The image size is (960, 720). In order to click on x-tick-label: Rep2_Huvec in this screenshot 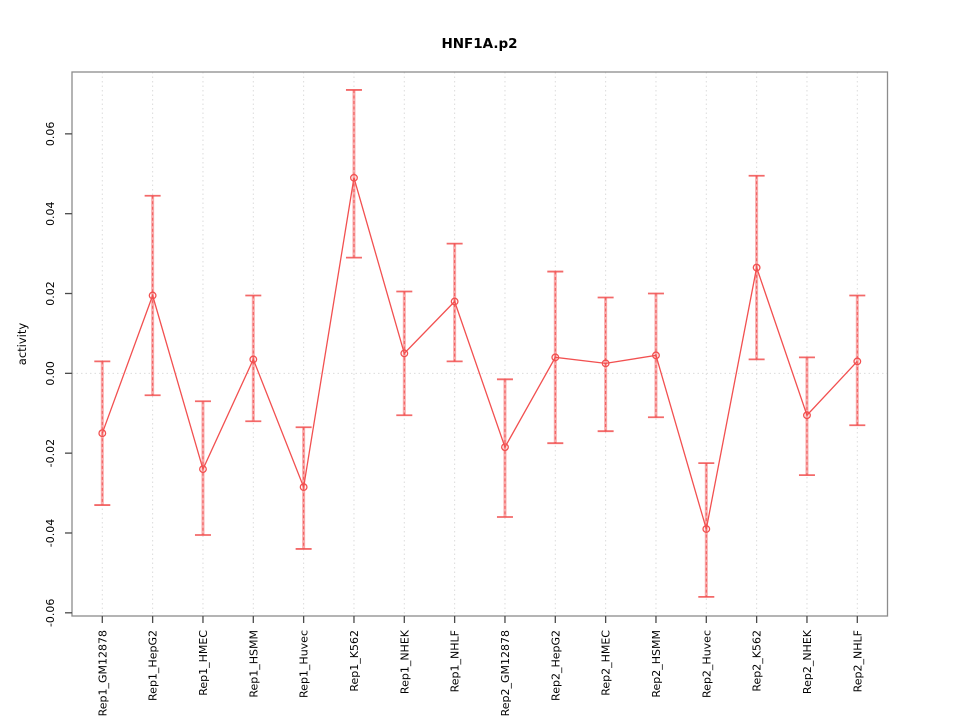, I will do `click(706, 664)`.